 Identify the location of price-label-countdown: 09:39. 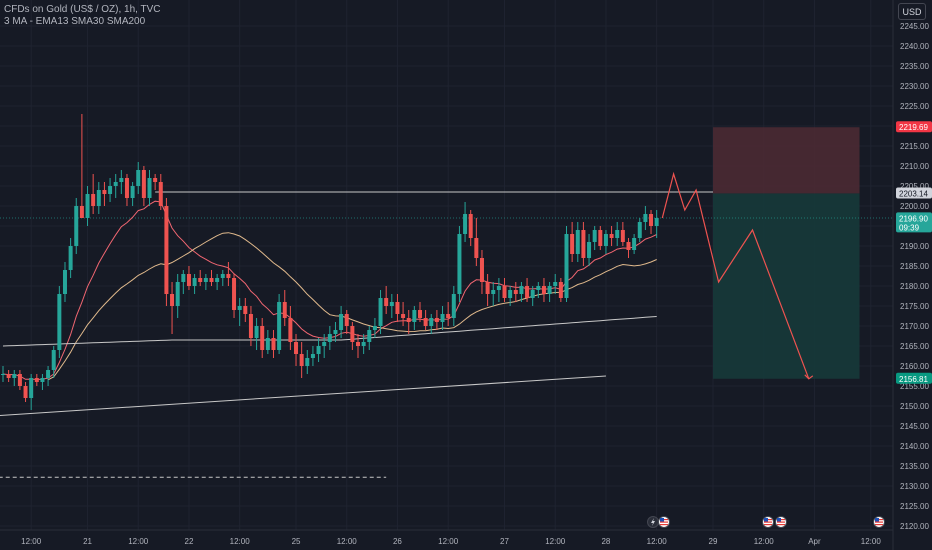
(909, 227).